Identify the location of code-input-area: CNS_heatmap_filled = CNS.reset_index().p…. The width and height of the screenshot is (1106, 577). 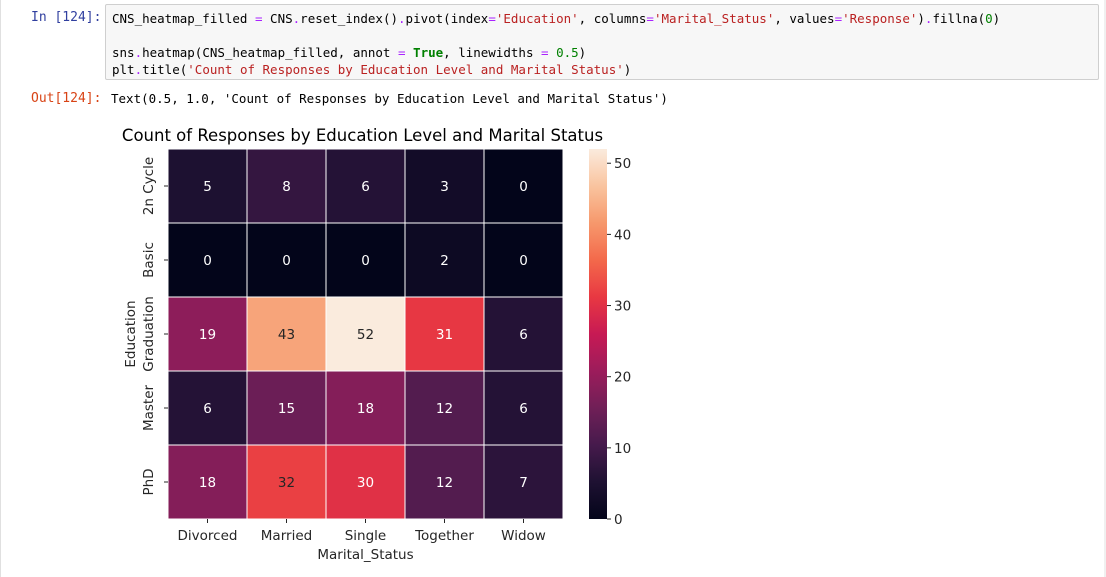
(602, 42).